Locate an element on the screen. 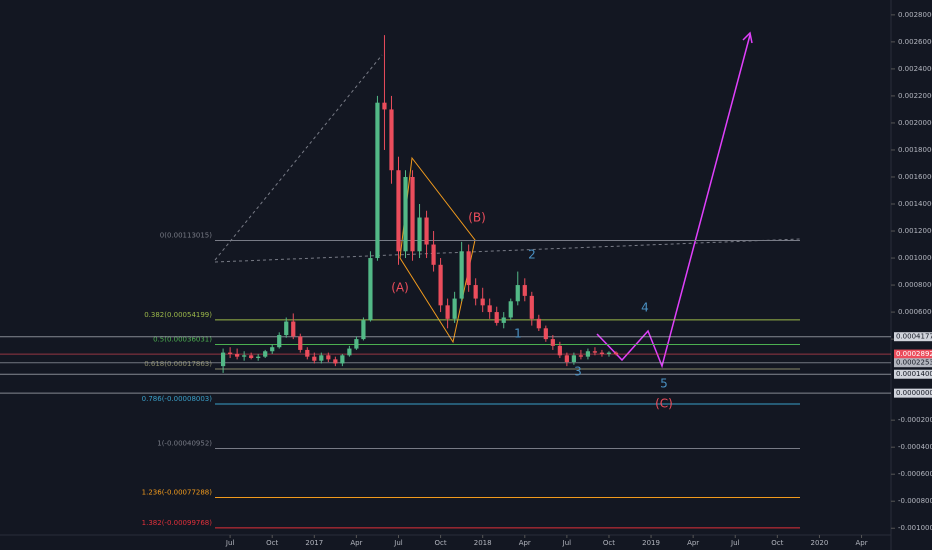 The image size is (932, 550). y-tick-label: 0.00160000 is located at coordinates (915, 177).